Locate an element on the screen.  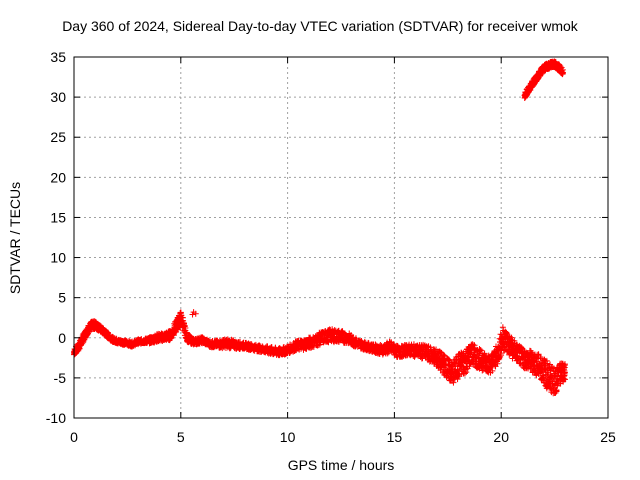
x-tick-label: 25 is located at coordinates (608, 437).